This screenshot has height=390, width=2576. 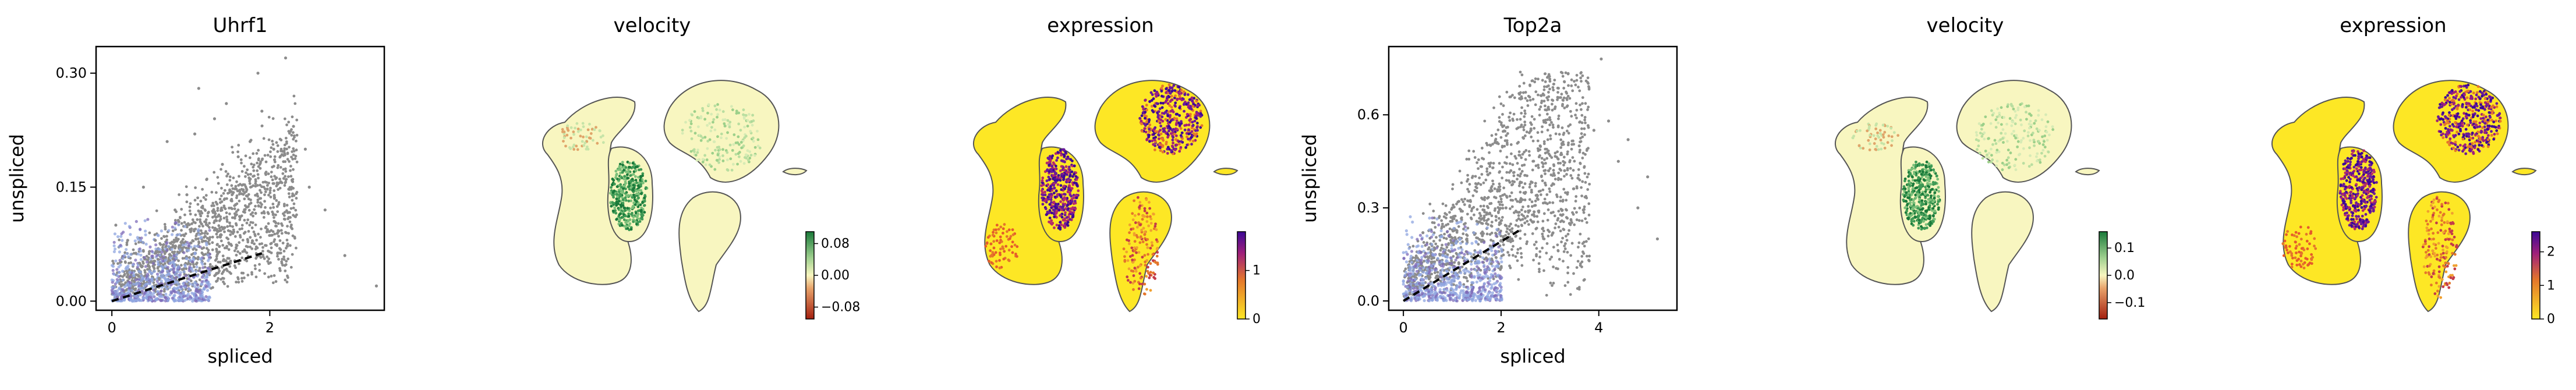 What do you see at coordinates (652, 25) in the screenshot?
I see `panel-title: velocity` at bounding box center [652, 25].